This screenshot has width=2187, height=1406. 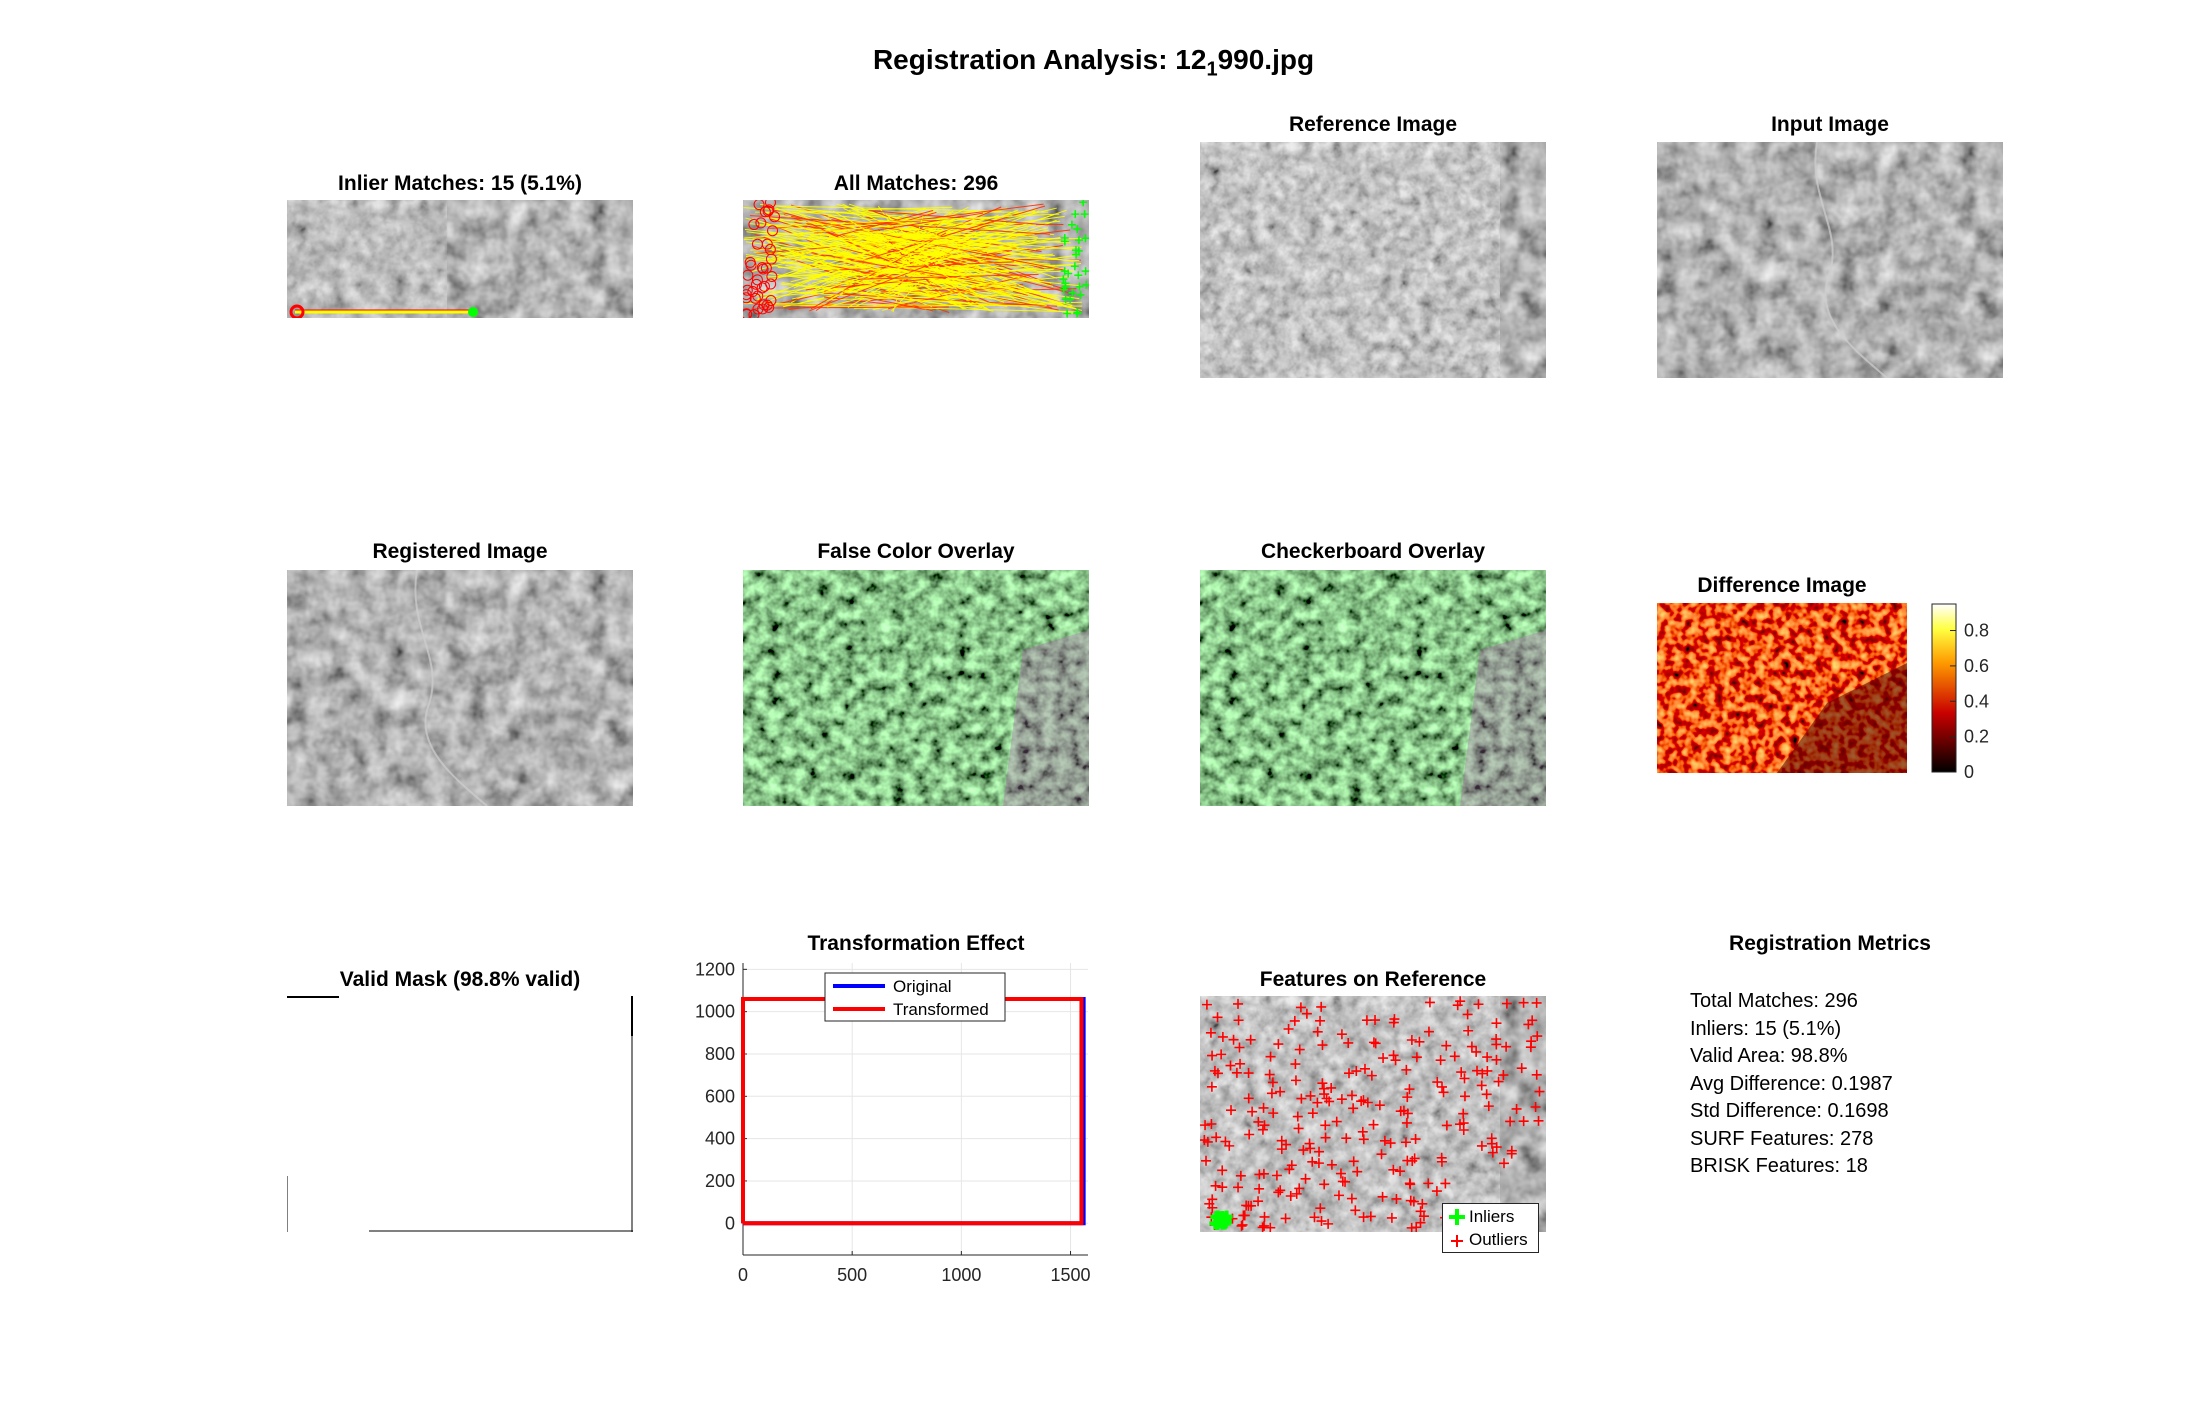 What do you see at coordinates (1373, 979) in the screenshot?
I see `features-on-reference-title: Features on Reference` at bounding box center [1373, 979].